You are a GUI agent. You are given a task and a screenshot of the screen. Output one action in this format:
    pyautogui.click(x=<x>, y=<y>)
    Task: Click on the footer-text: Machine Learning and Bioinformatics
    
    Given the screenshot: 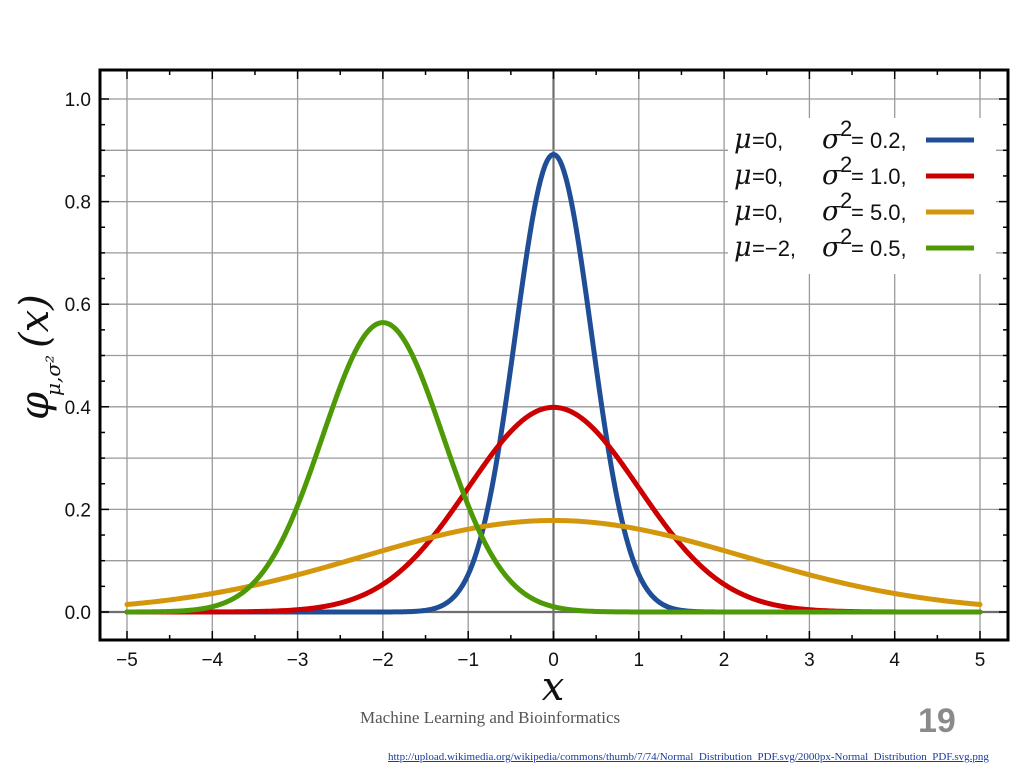 What is the action you would take?
    pyautogui.click(x=490, y=717)
    